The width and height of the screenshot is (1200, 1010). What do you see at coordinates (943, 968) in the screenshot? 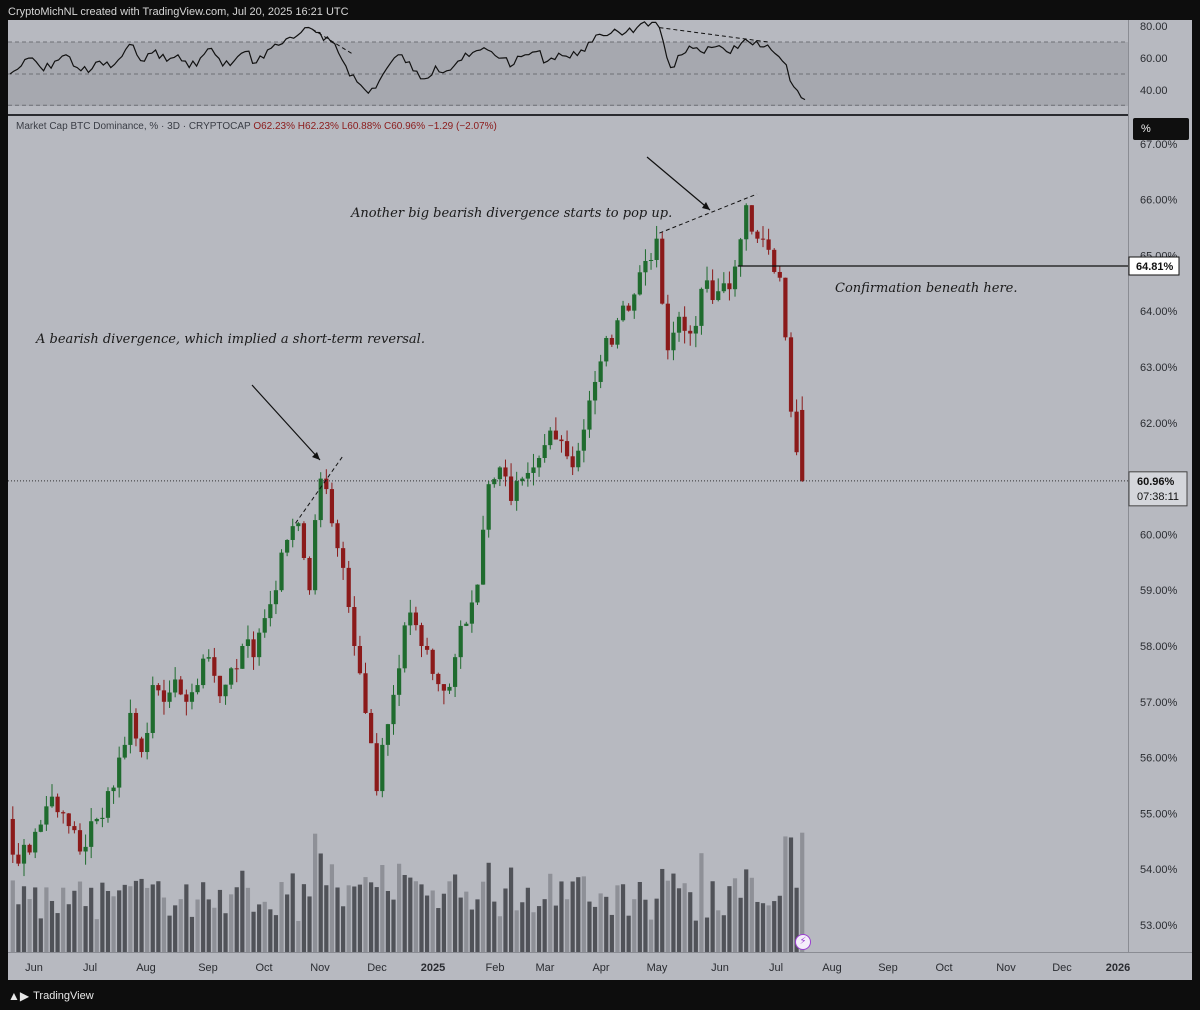
I see `time-tick-label: Oct` at bounding box center [943, 968].